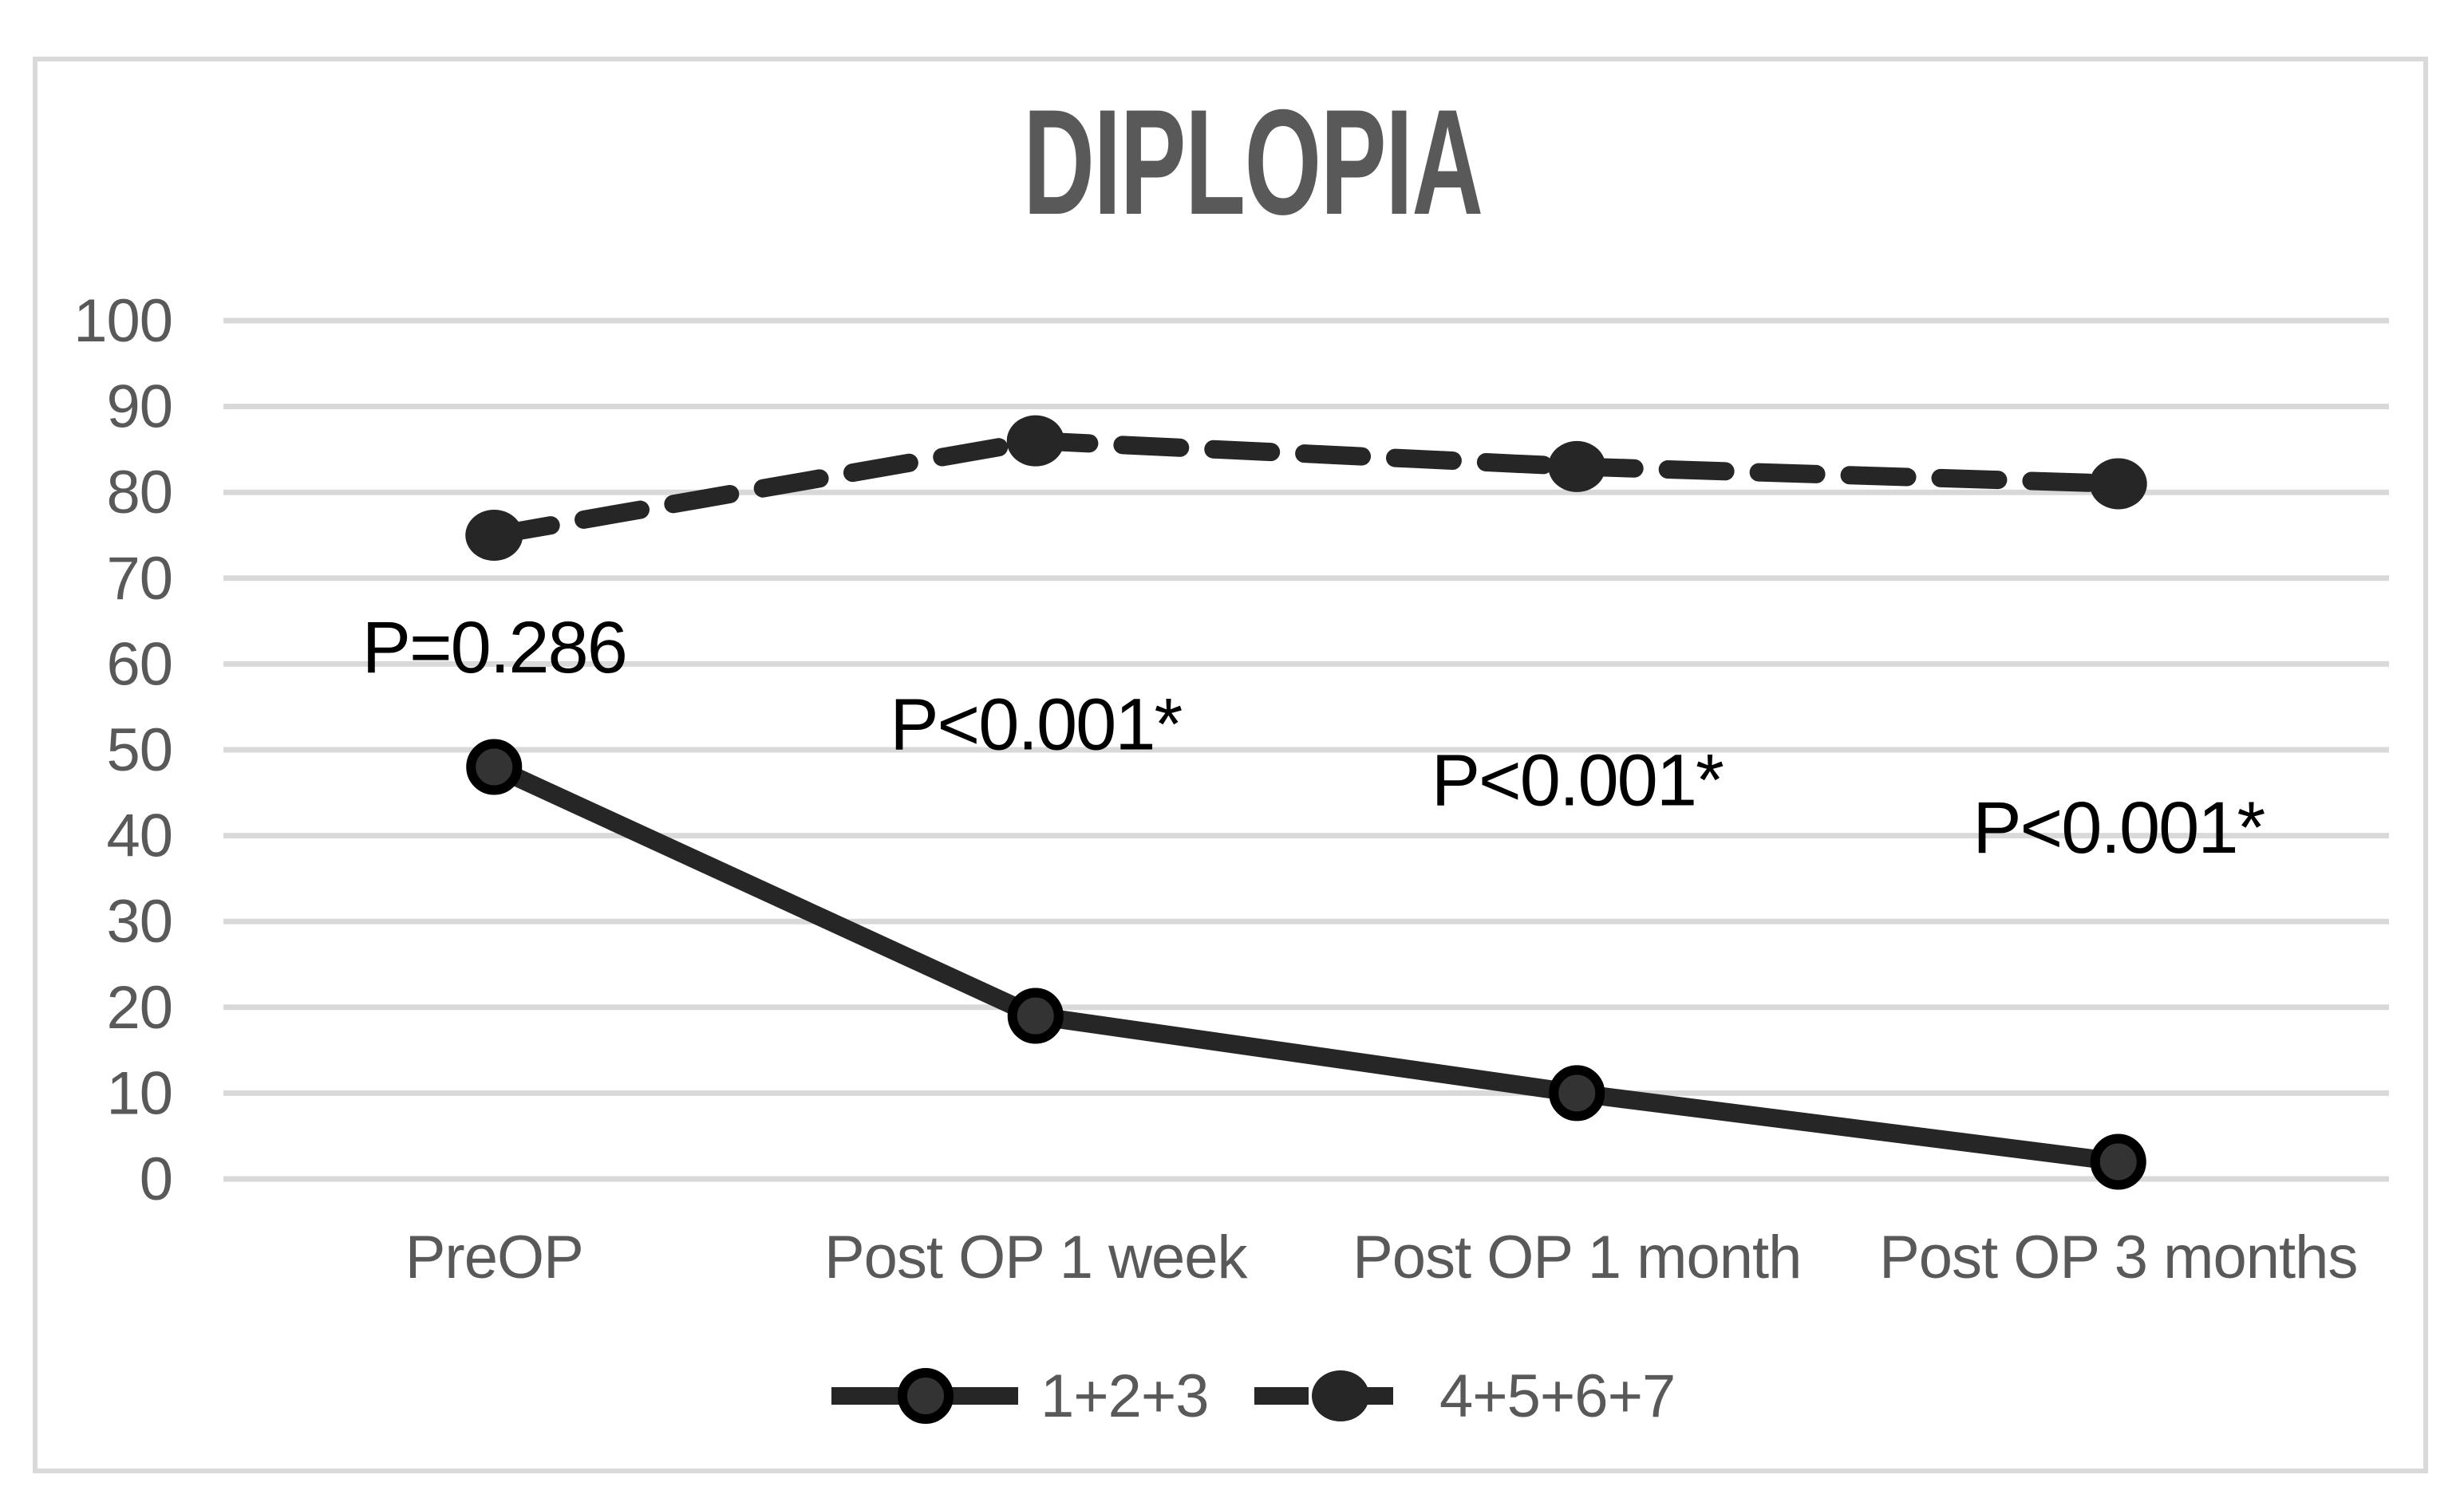 This screenshot has height=1506, width=2464. I want to click on y-axis-tick-label: 70, so click(139, 579).